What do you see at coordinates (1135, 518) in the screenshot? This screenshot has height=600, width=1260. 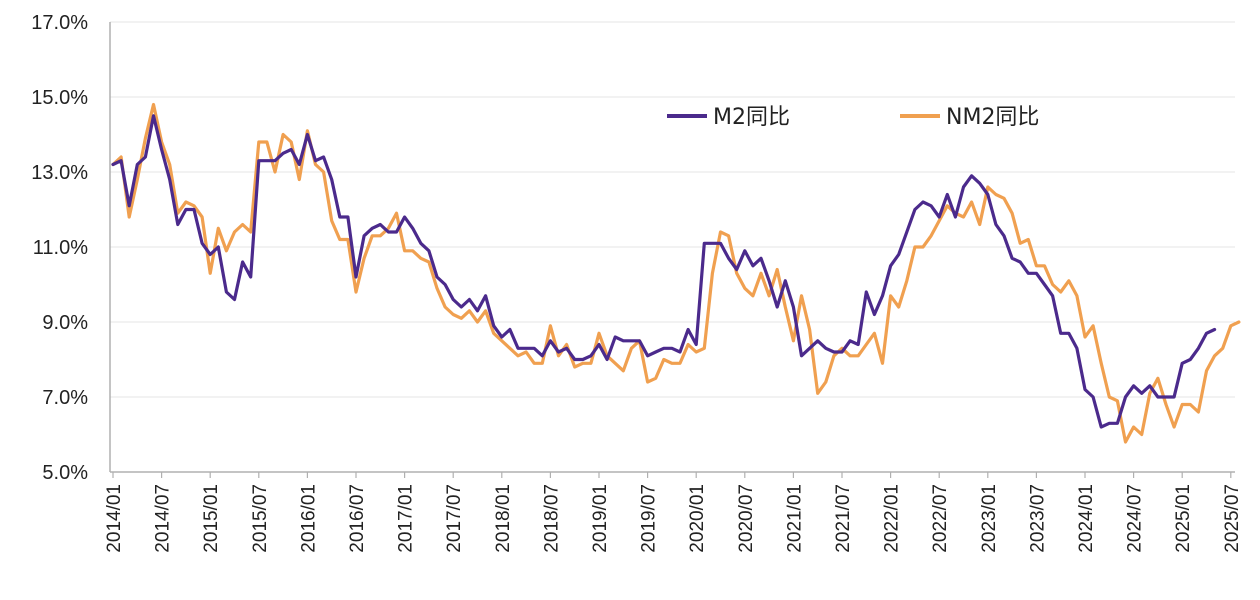 I see `x-tick-label: 2024/07` at bounding box center [1135, 518].